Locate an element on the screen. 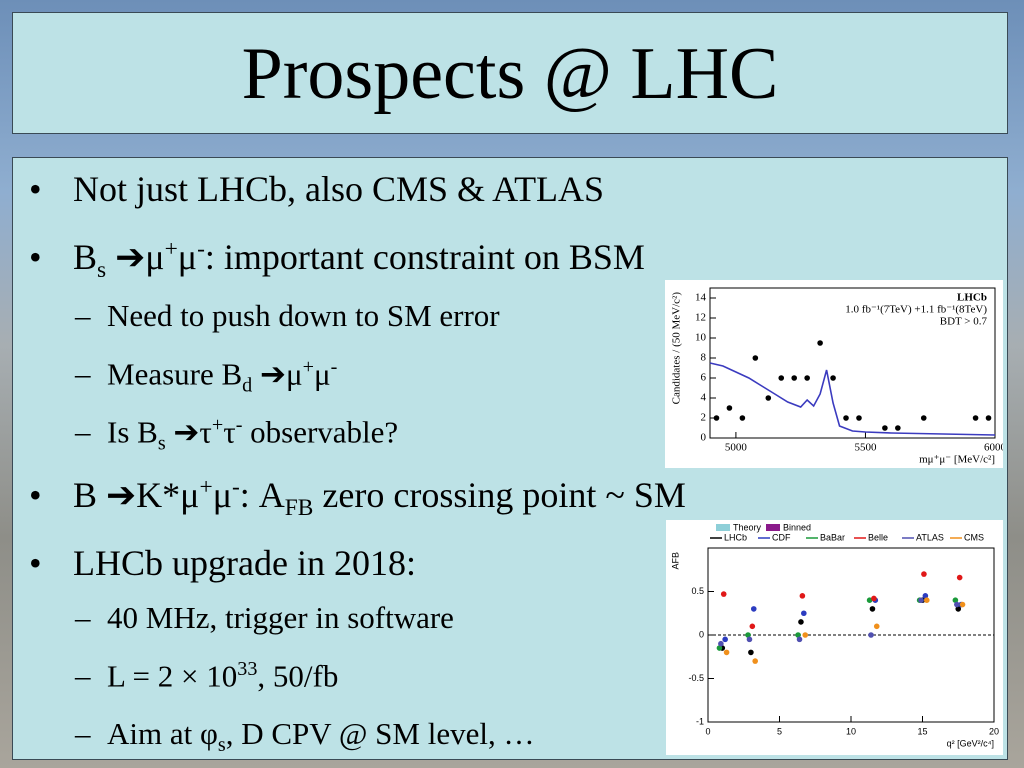  y-tick-label: -1 is located at coordinates (700, 721).